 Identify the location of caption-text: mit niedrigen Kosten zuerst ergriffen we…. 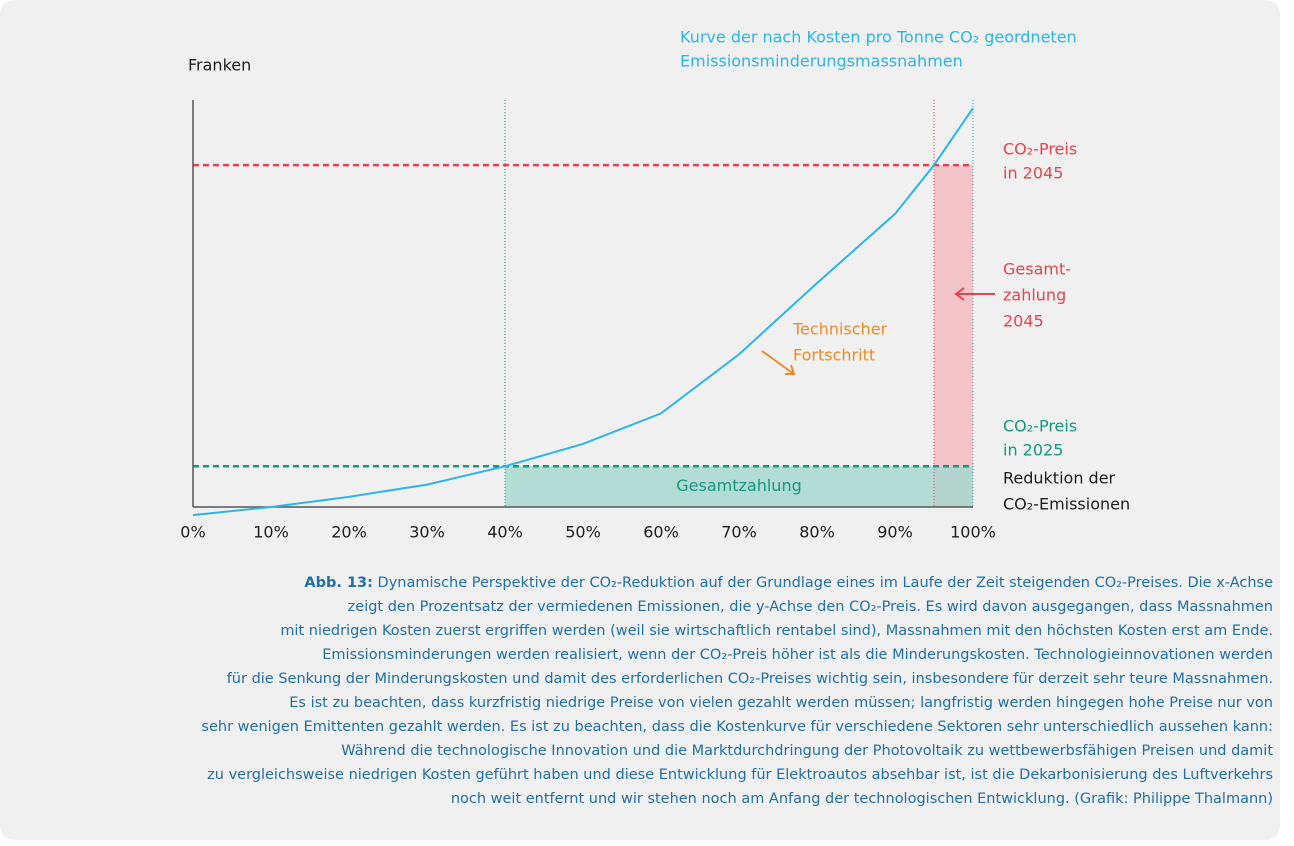
(776, 631).